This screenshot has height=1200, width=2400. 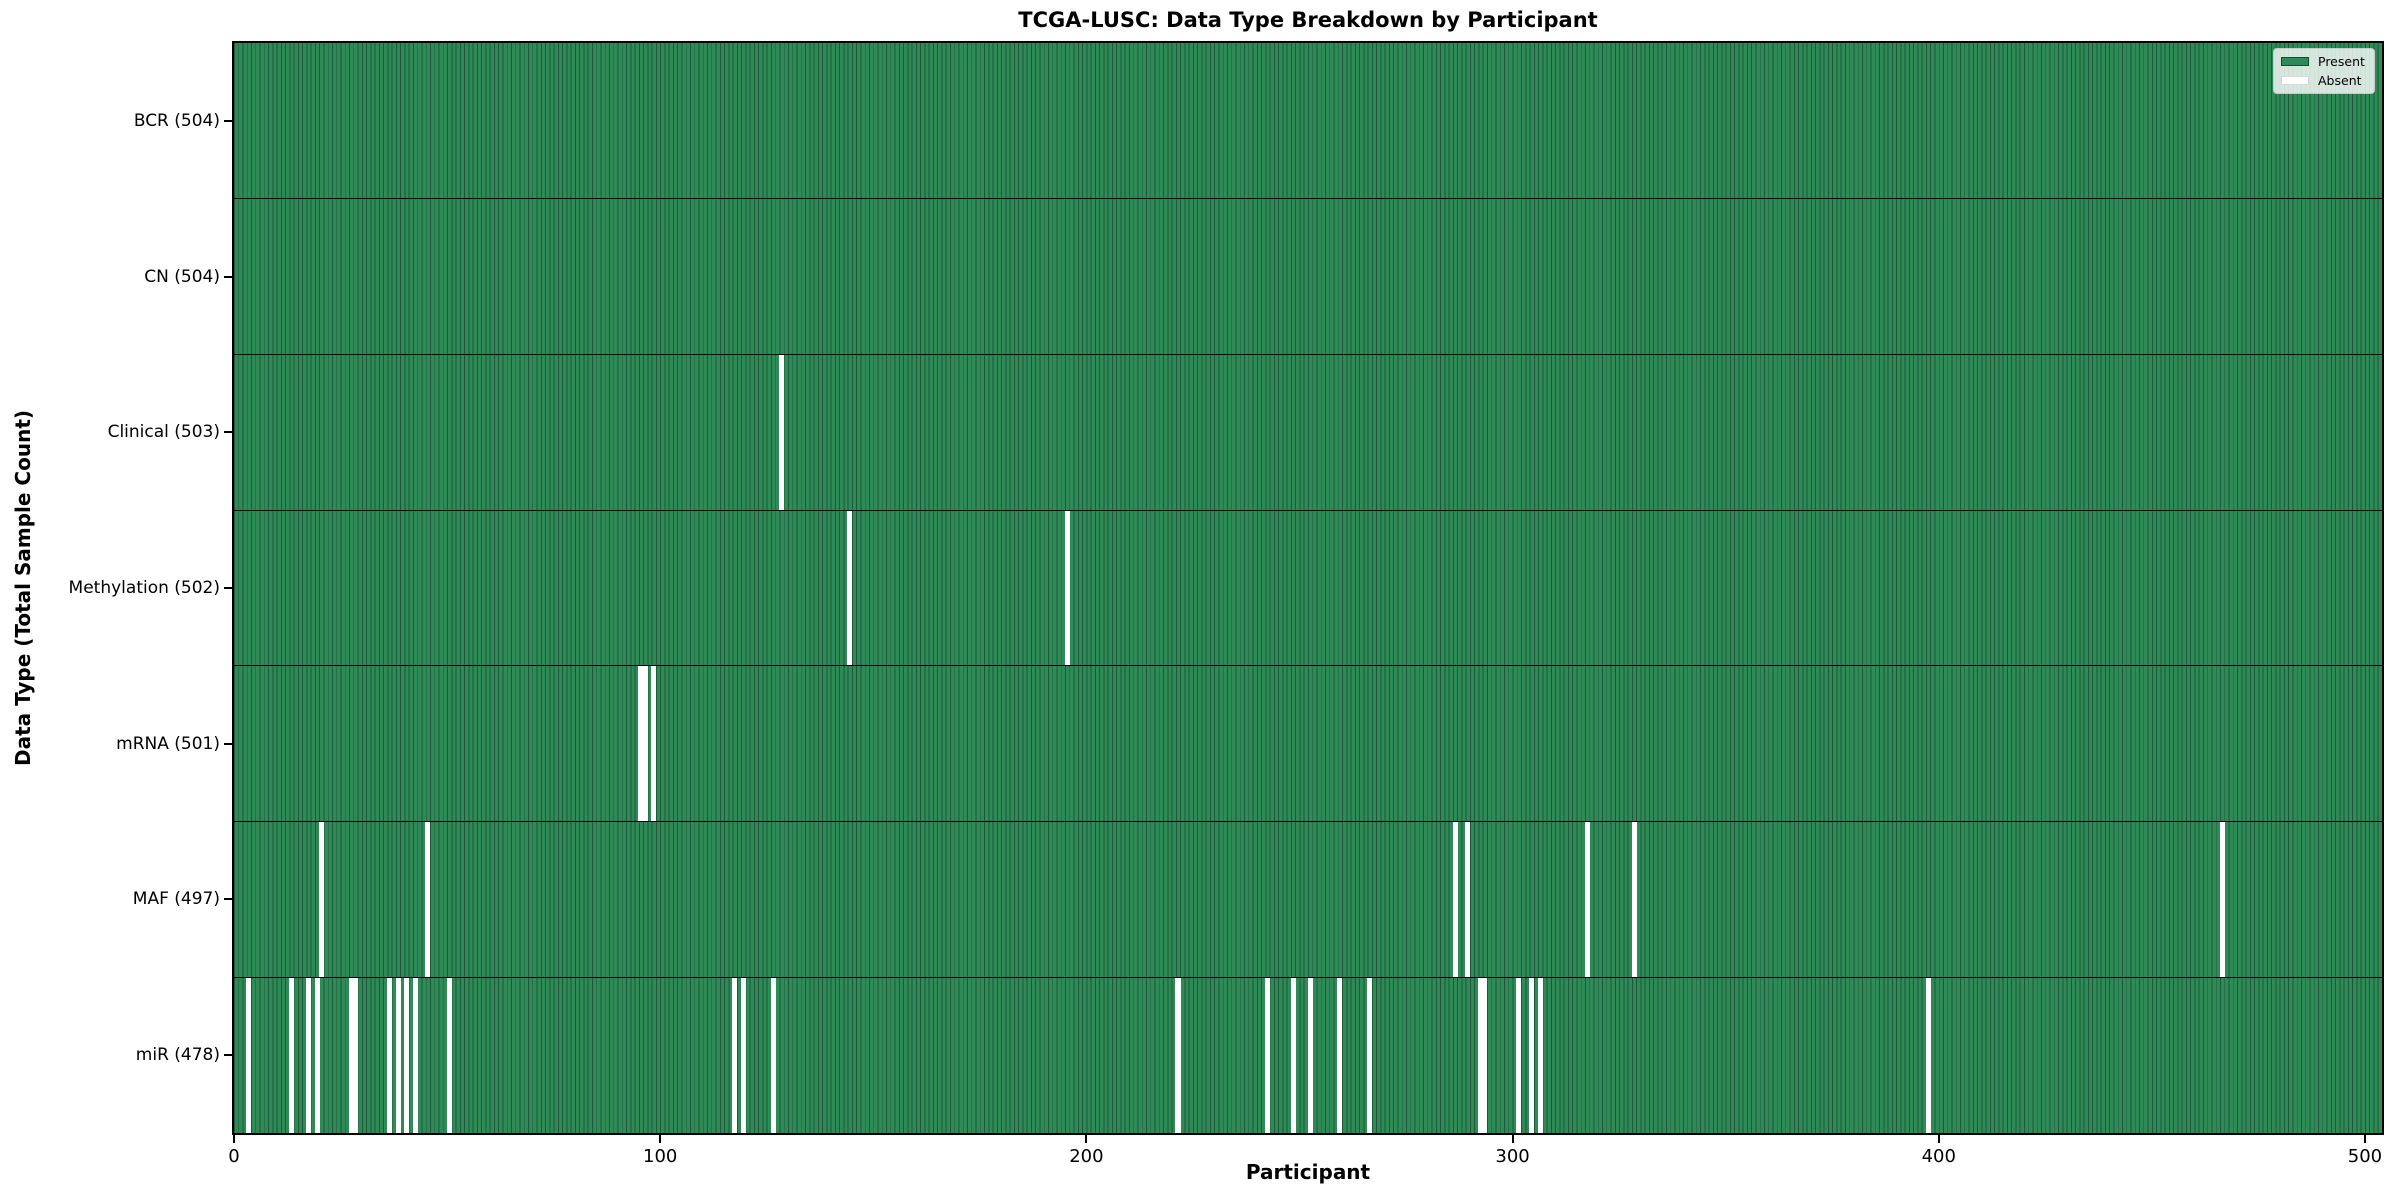 What do you see at coordinates (1308, 899) in the screenshot?
I see `data-row-MAF` at bounding box center [1308, 899].